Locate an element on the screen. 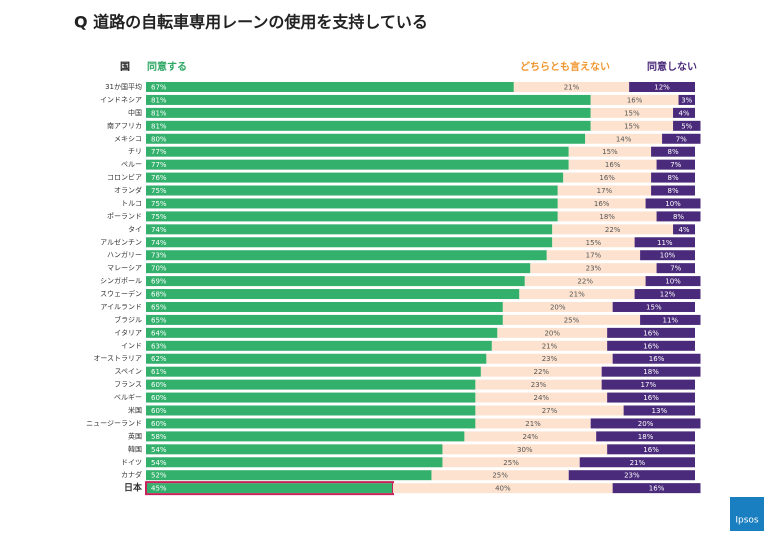 This screenshot has width=780, height=546. category-label: トルコ is located at coordinates (131, 203).